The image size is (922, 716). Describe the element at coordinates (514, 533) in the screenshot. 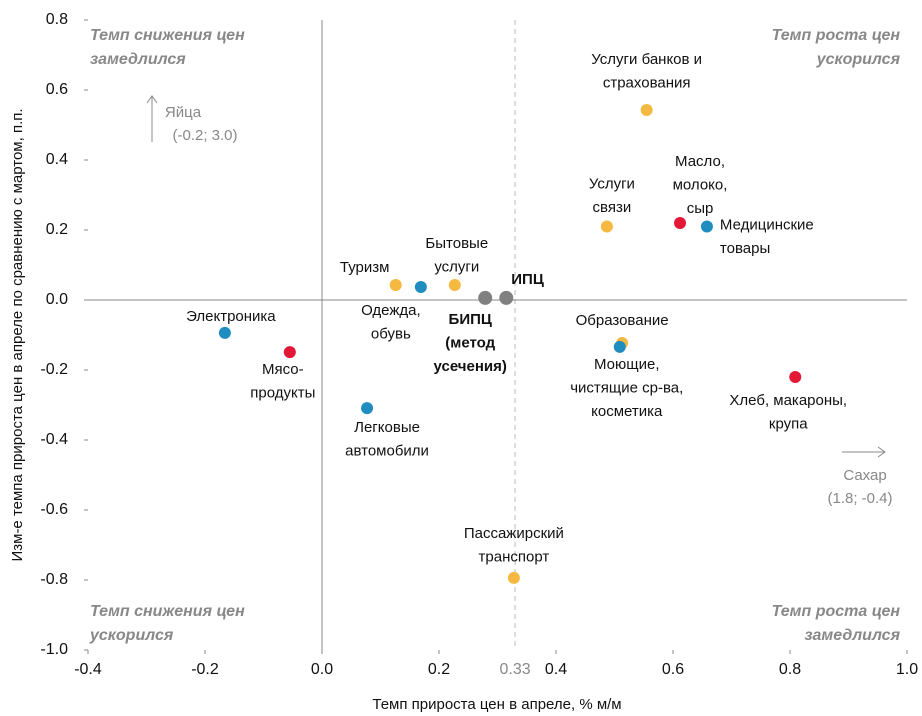

I see `point-label: Пассажирский` at that location.